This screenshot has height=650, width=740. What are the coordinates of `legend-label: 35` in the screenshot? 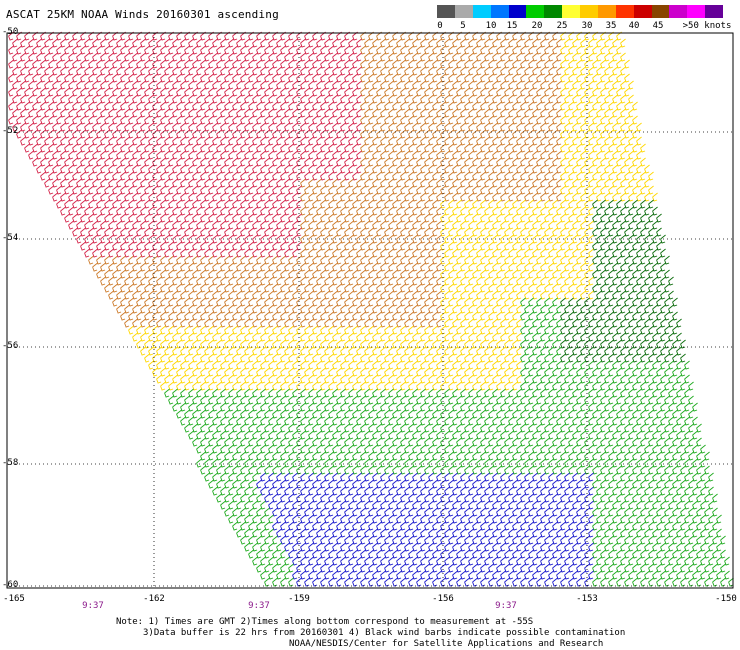 It's located at (611, 26).